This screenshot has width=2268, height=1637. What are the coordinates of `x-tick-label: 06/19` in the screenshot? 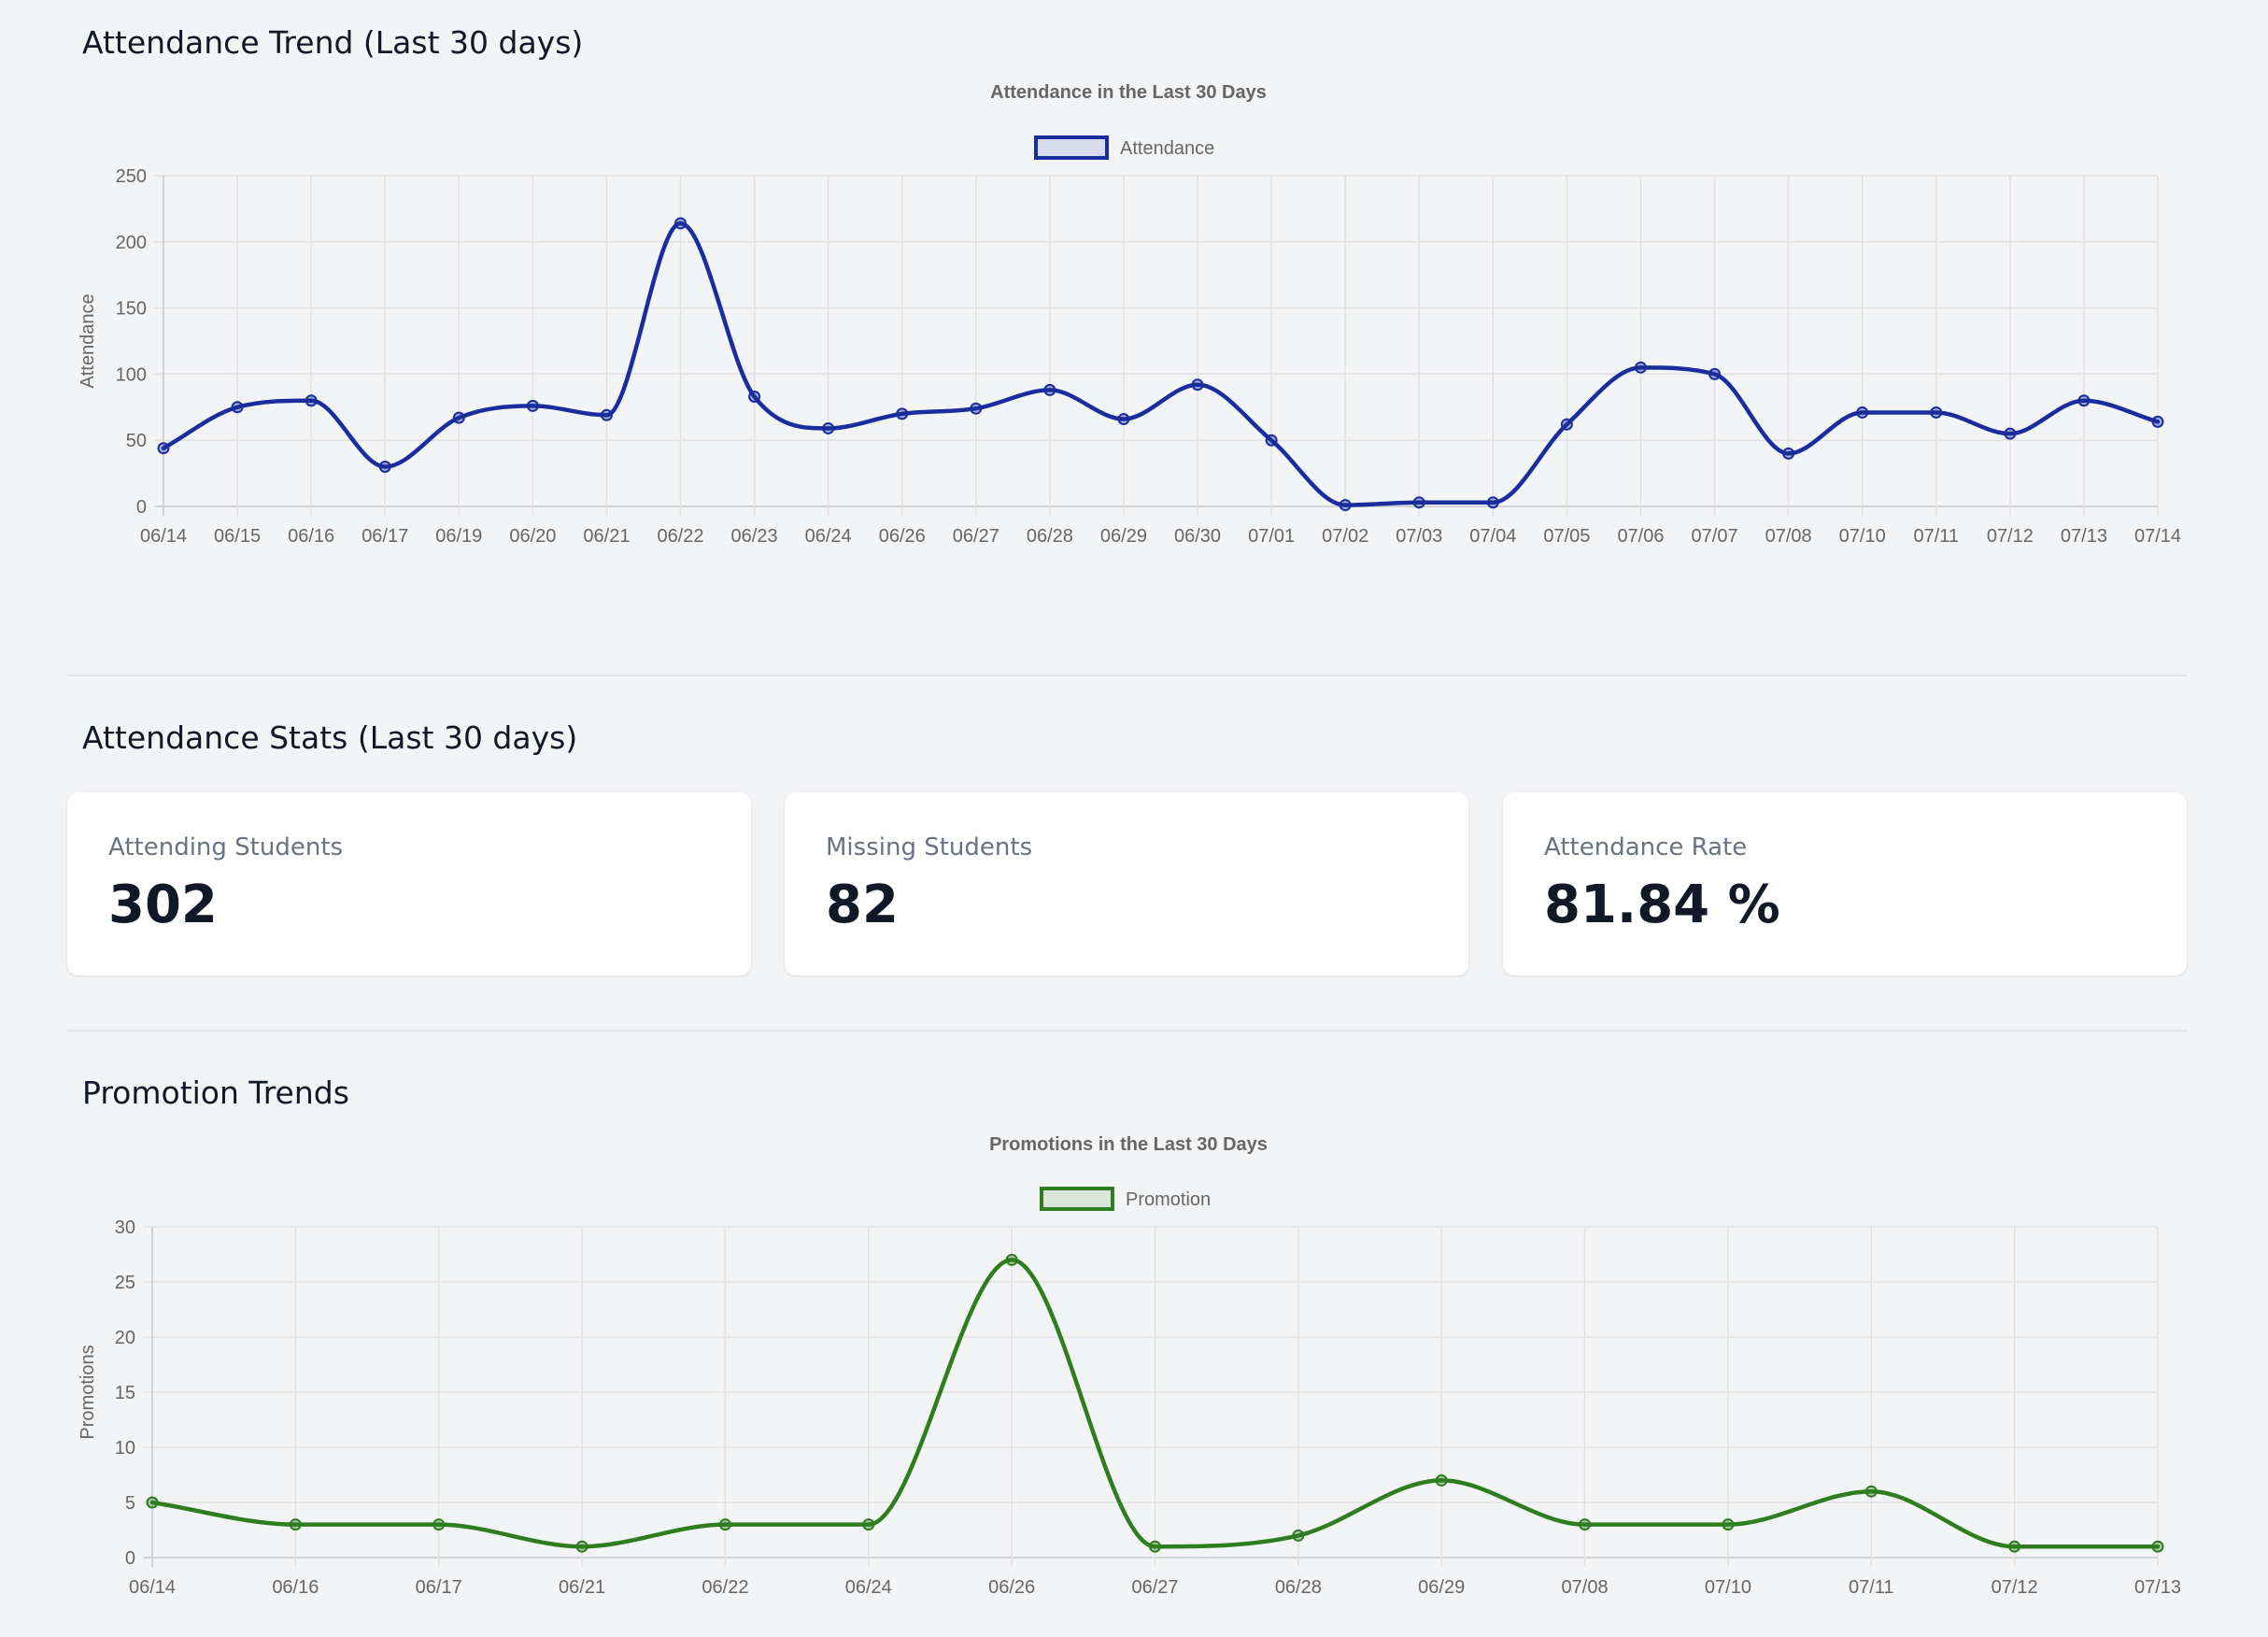 It's located at (458, 537).